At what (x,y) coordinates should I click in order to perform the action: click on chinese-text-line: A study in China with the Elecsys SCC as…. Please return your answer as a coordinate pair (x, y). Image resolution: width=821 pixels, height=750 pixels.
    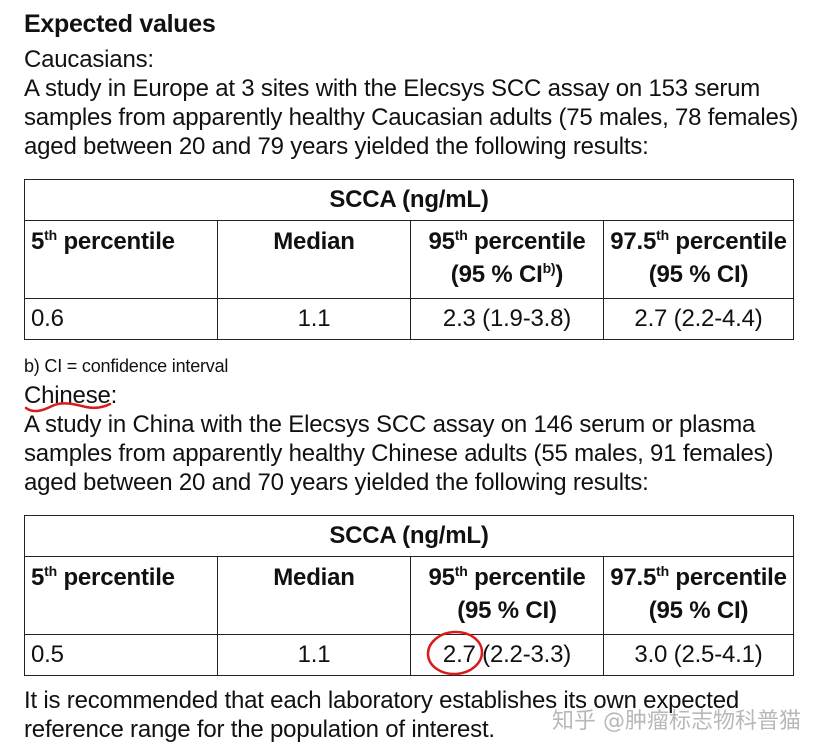
    Looking at the image, I should click on (390, 424).